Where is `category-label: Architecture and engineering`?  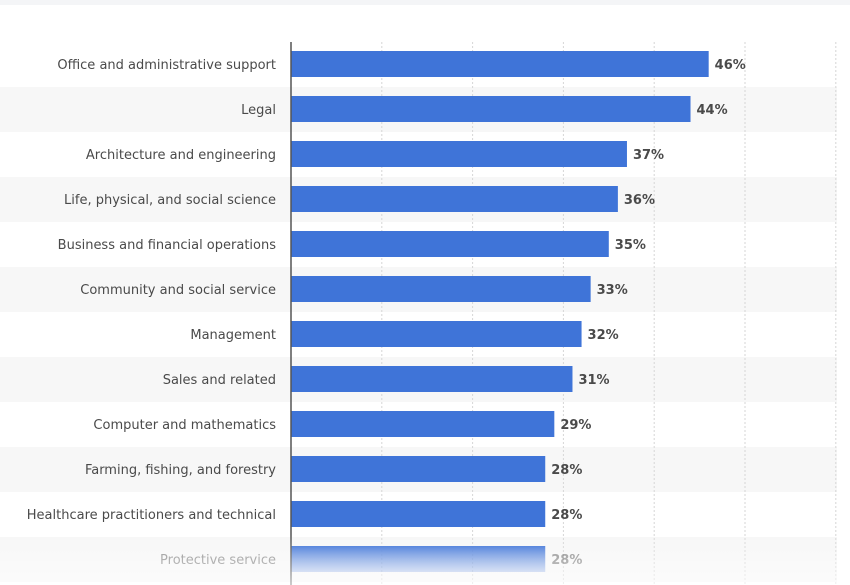
category-label: Architecture and engineering is located at coordinates (181, 155).